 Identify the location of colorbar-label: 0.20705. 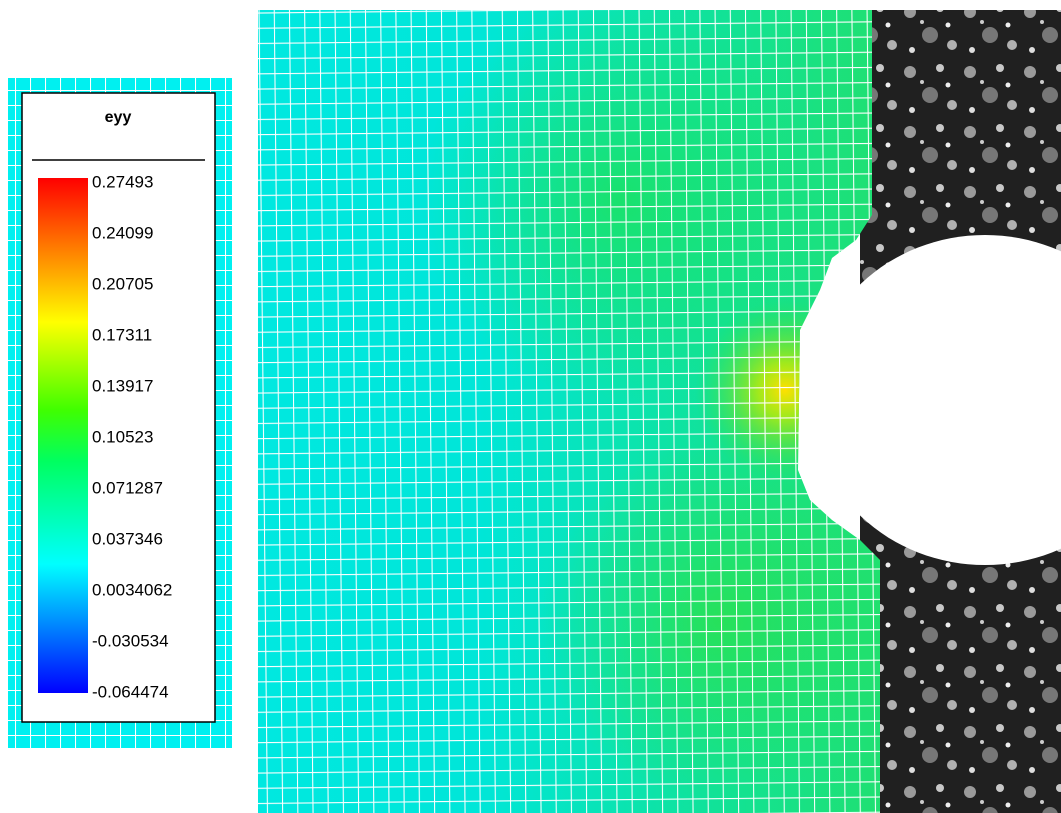
(122, 283).